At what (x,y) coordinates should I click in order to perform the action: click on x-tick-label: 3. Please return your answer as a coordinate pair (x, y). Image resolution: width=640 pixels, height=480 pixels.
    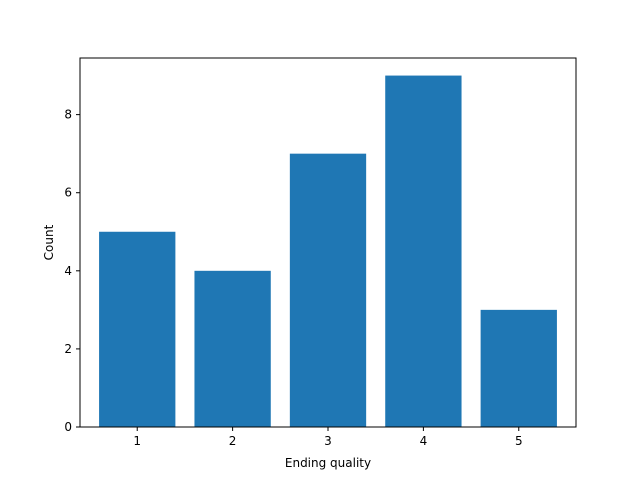
    Looking at the image, I should click on (328, 441).